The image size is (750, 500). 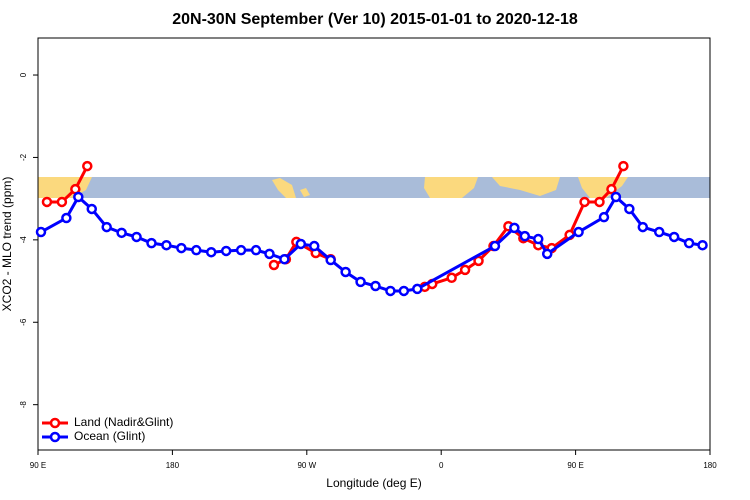 What do you see at coordinates (441, 465) in the screenshot?
I see `x-tick-label: 0` at bounding box center [441, 465].